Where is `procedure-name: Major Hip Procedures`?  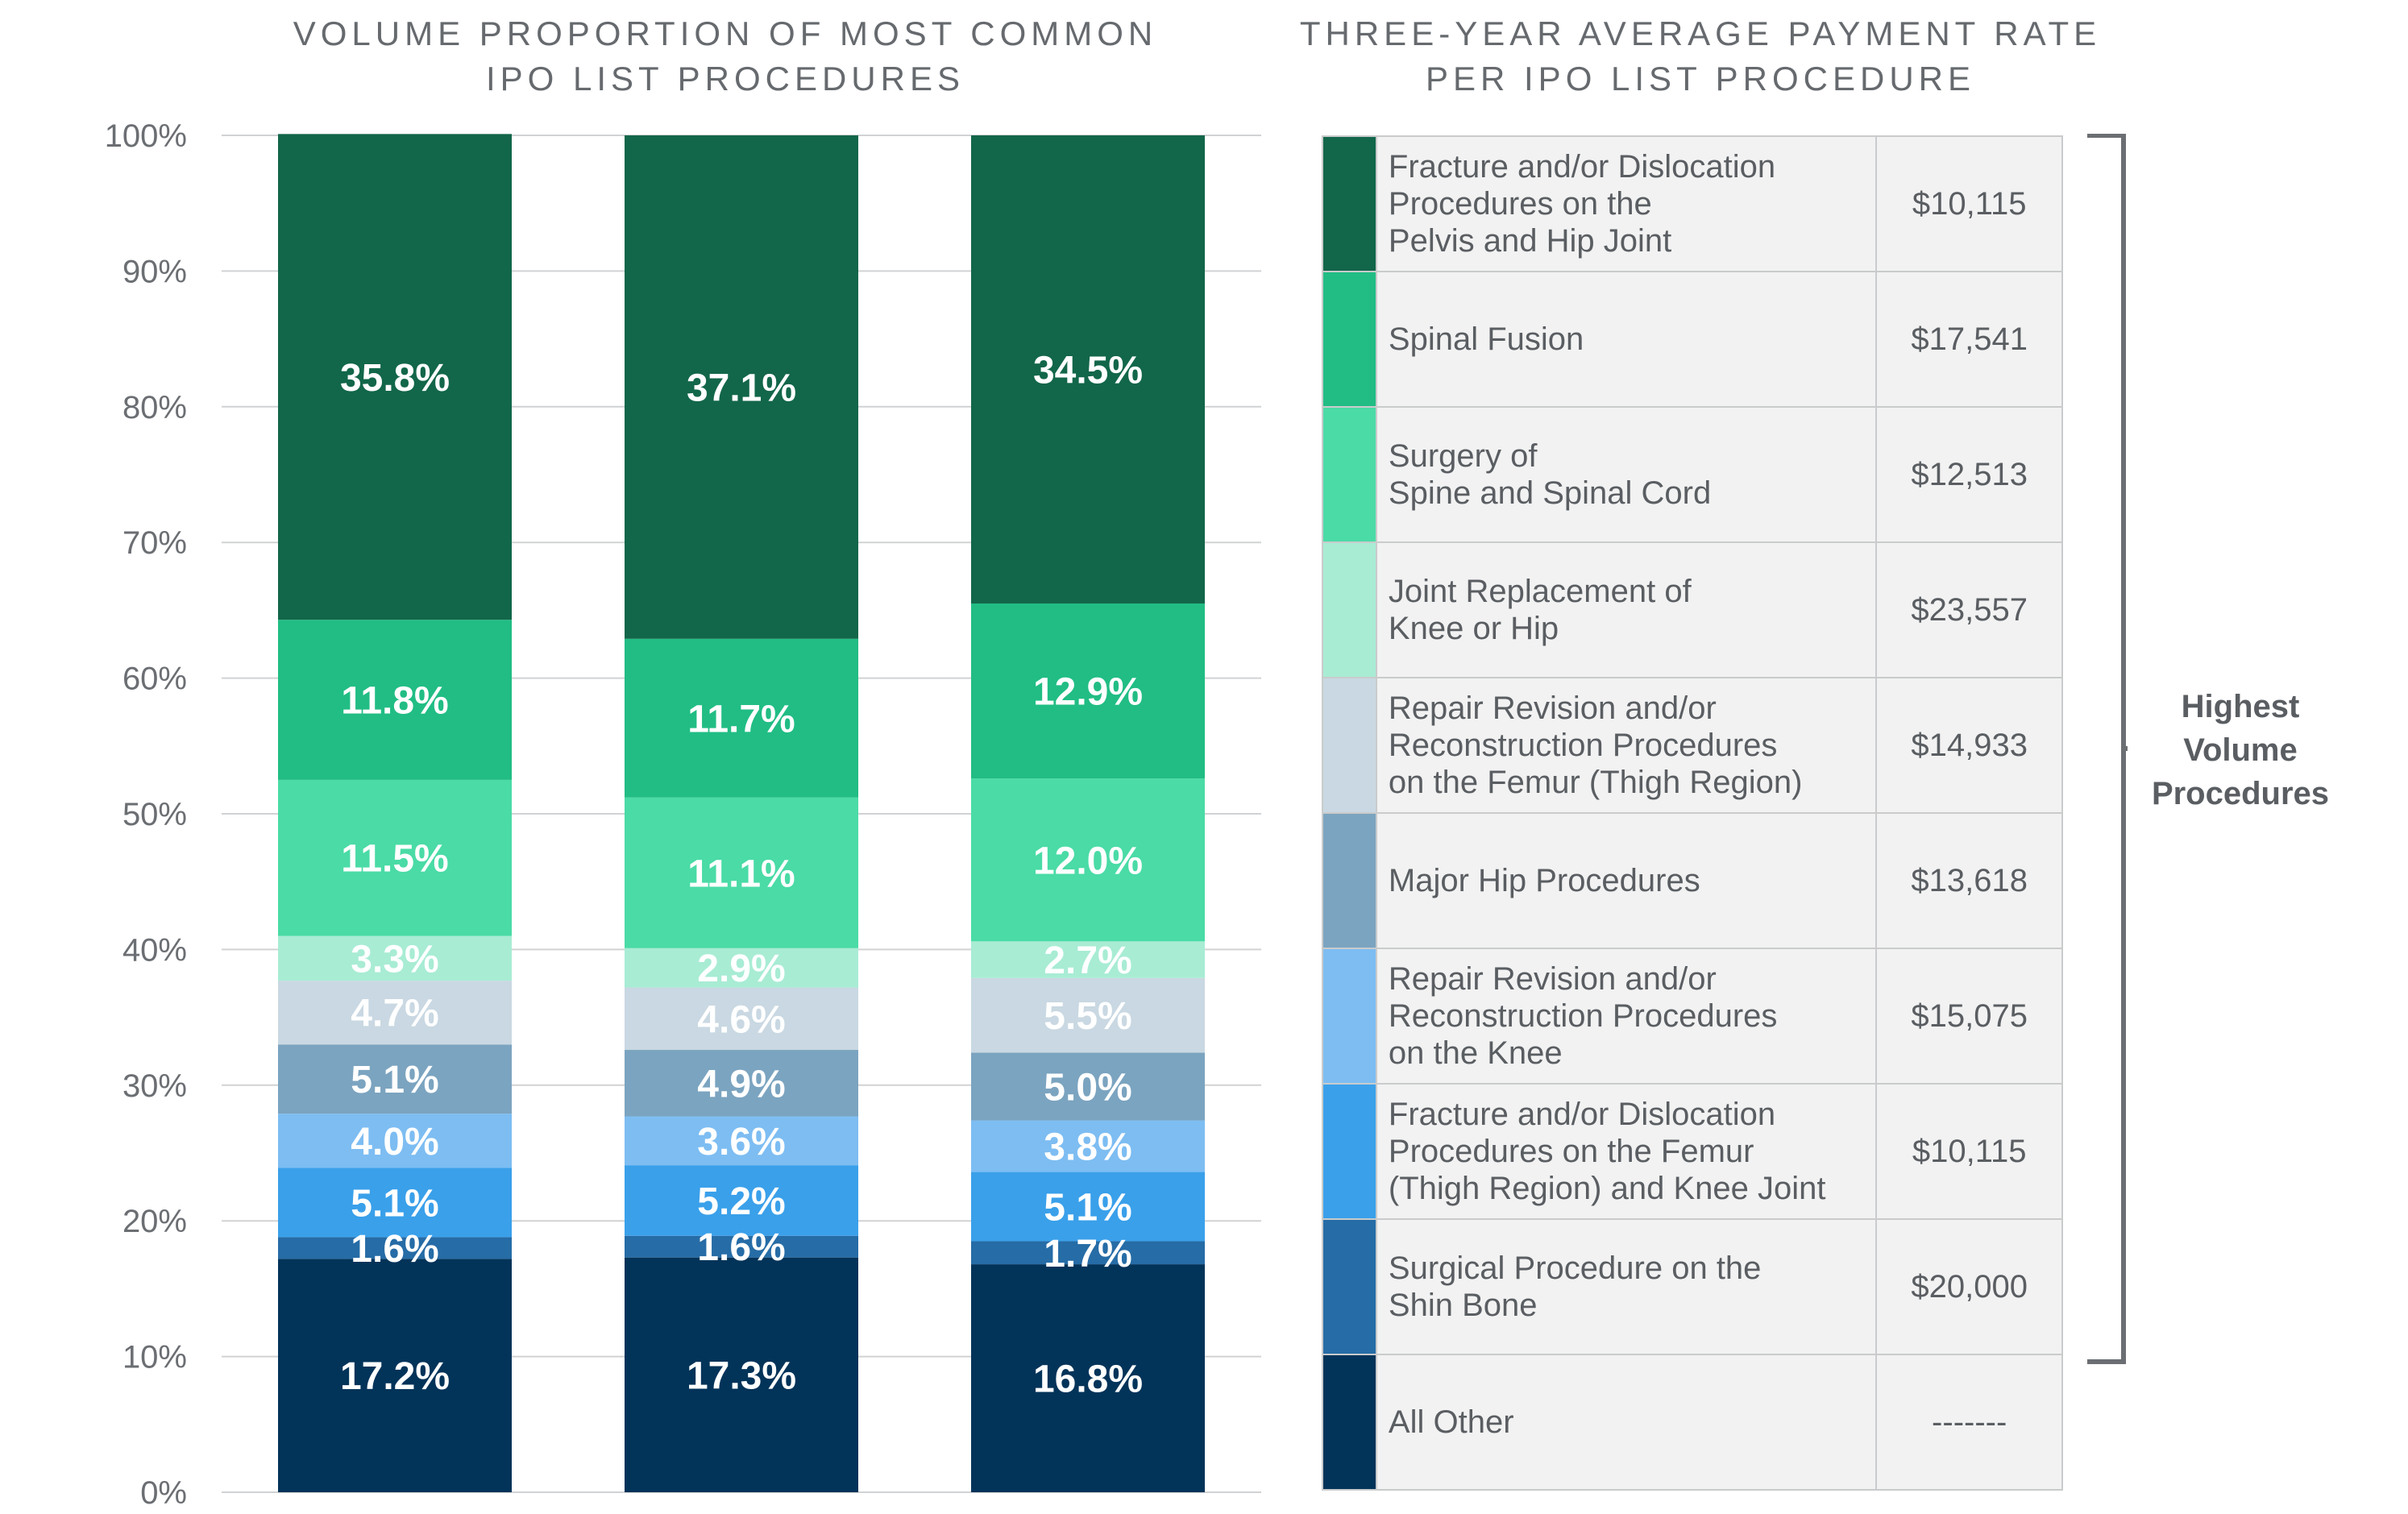
procedure-name: Major Hip Procedures is located at coordinates (1627, 880).